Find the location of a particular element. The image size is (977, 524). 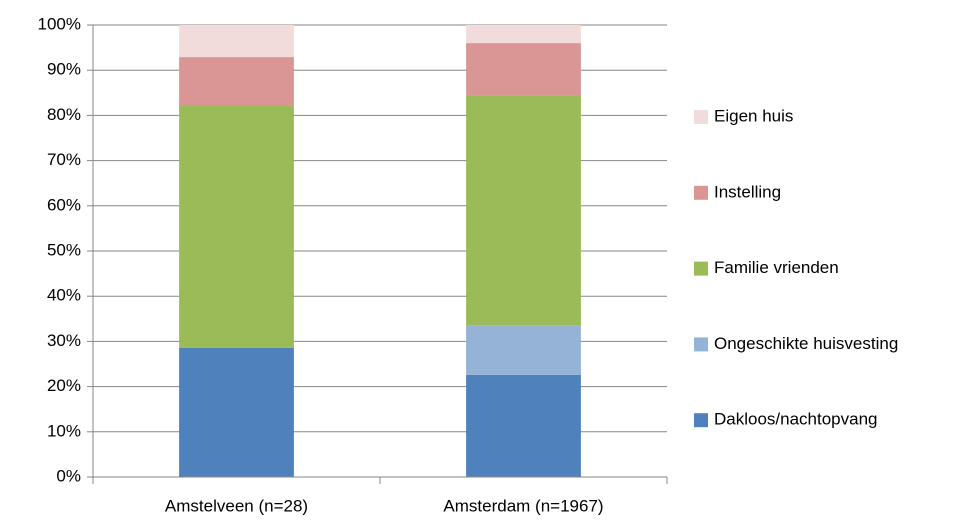

x-tick-label: Amstelveen (n=28) is located at coordinates (236, 505).